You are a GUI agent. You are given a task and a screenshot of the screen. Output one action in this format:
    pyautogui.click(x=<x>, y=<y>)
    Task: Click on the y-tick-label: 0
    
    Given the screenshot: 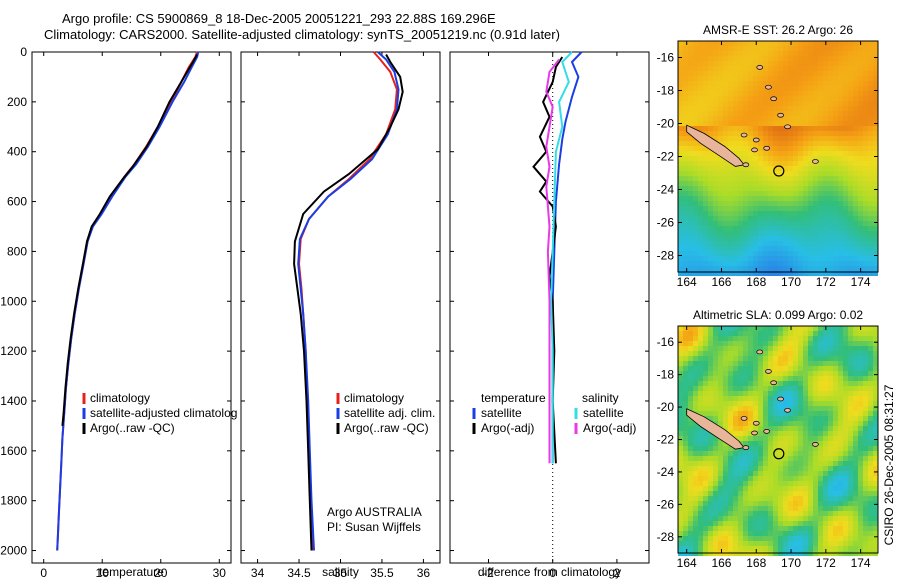 What is the action you would take?
    pyautogui.click(x=23, y=52)
    